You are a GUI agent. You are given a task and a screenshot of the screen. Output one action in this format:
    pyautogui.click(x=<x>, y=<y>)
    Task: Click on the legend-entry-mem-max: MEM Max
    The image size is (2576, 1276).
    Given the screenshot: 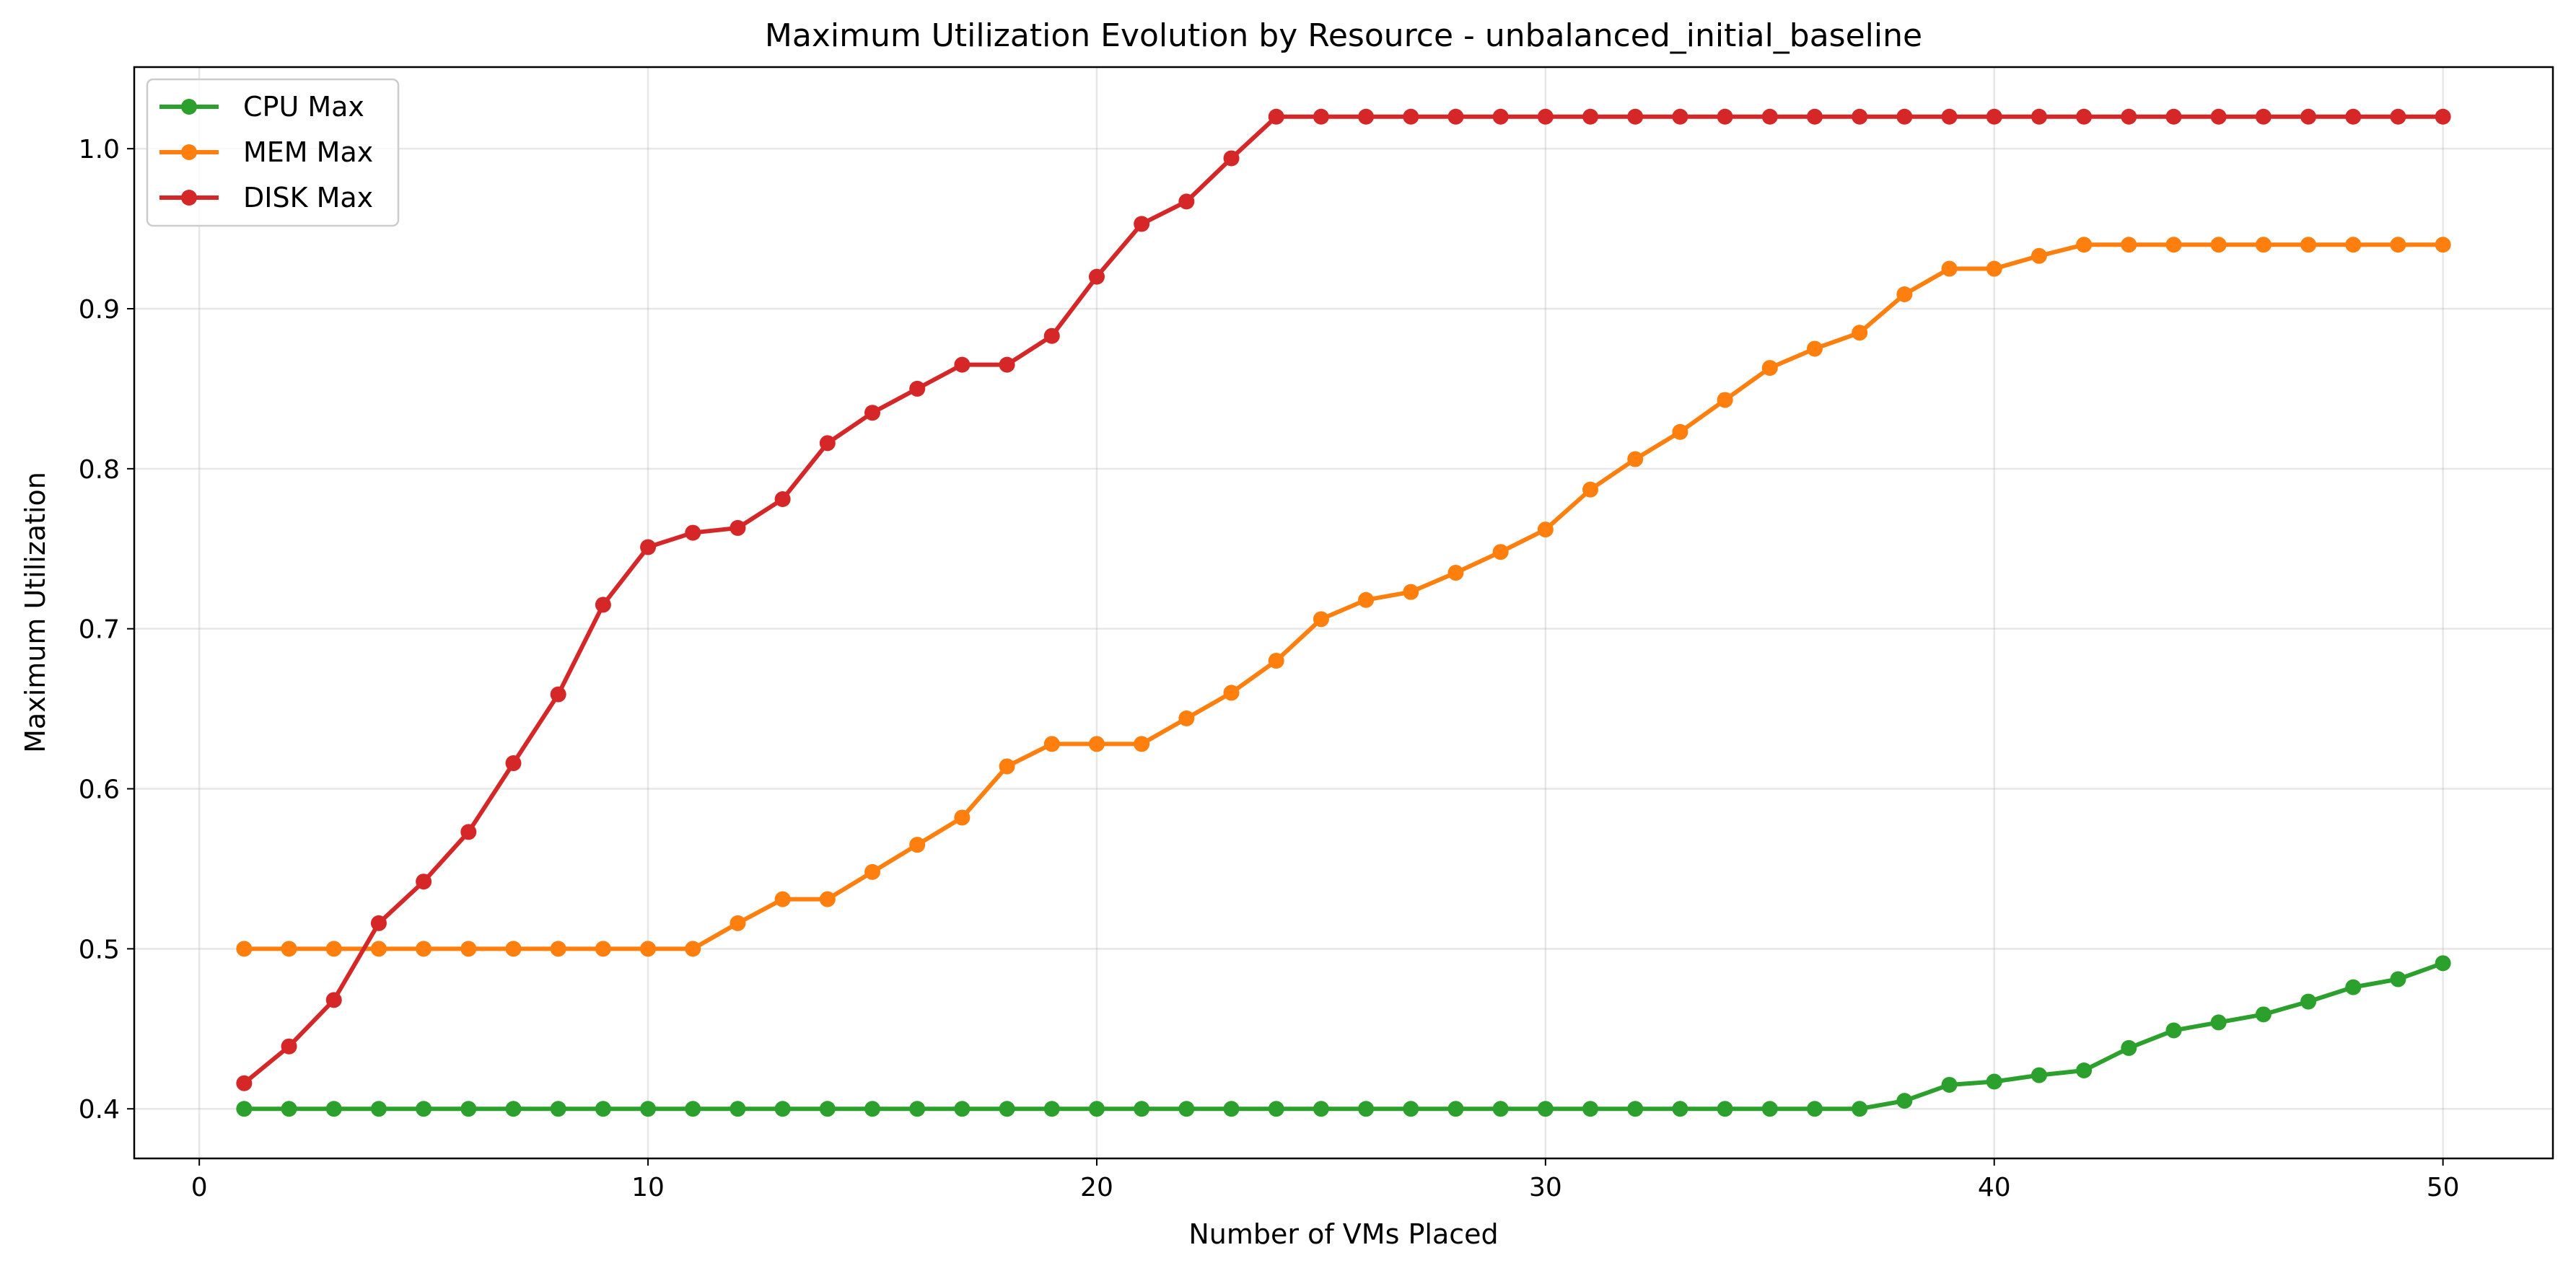 What is the action you would take?
    pyautogui.click(x=266, y=152)
    